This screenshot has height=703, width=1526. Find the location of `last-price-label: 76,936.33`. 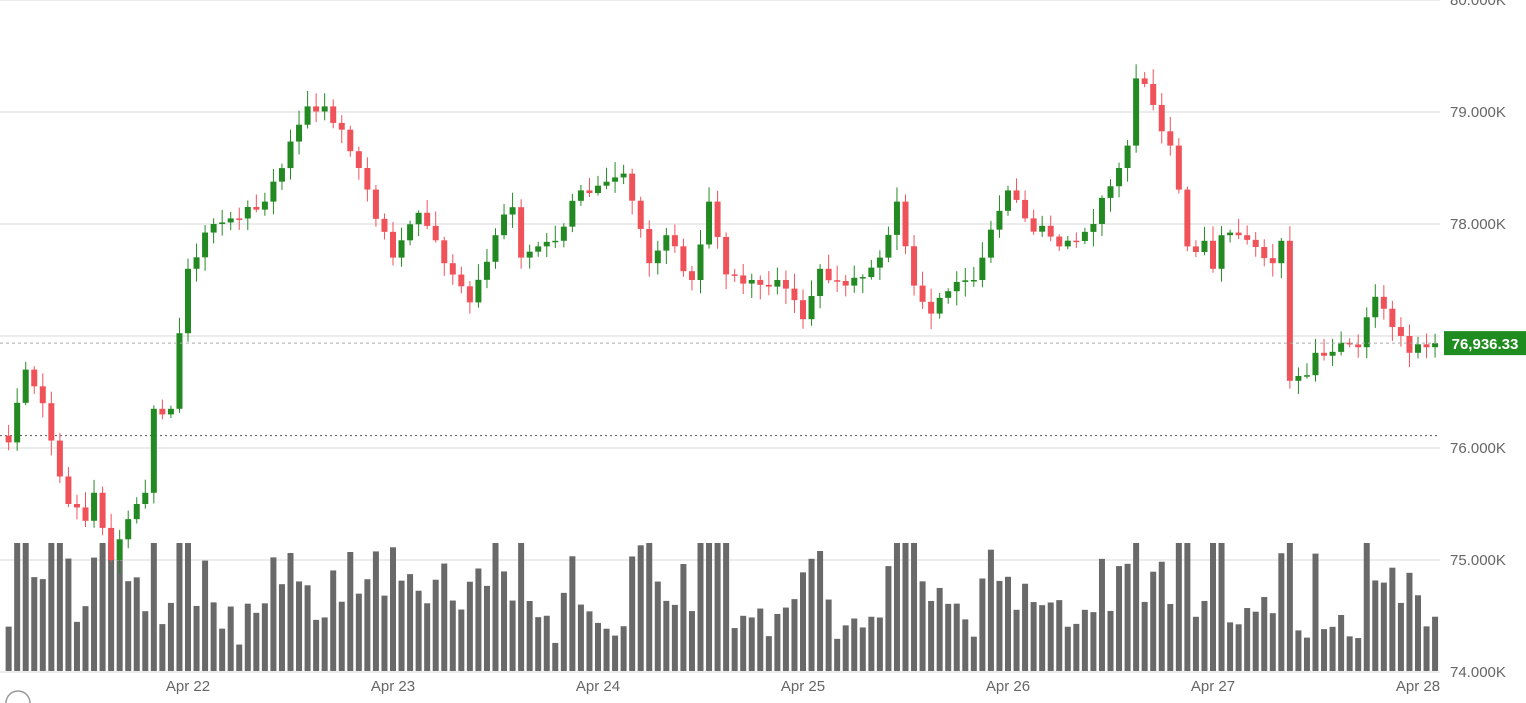

last-price-label: 76,936.33 is located at coordinates (1485, 343).